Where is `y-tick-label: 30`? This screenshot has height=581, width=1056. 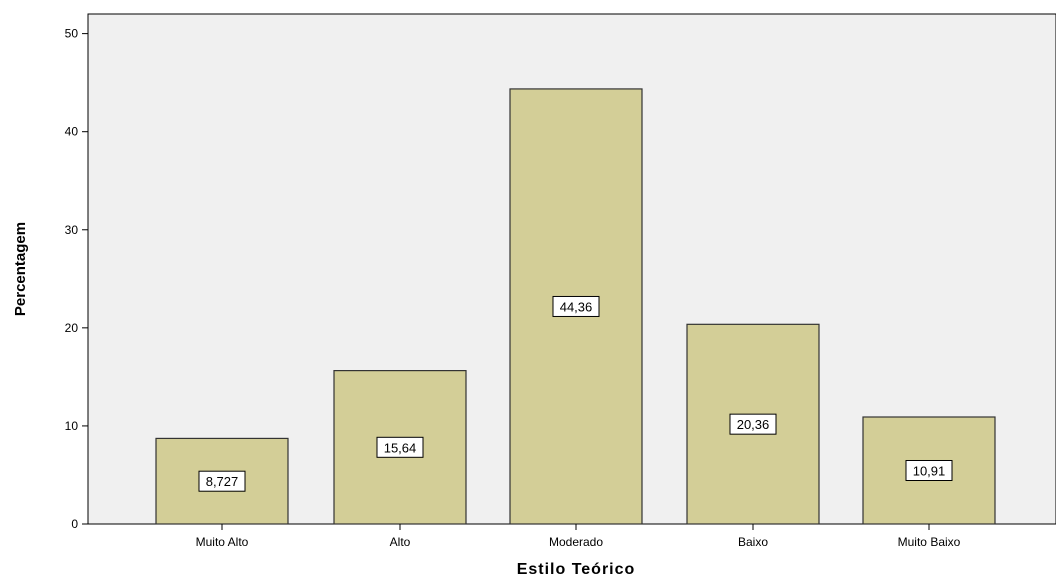
y-tick-label: 30 is located at coordinates (72, 230).